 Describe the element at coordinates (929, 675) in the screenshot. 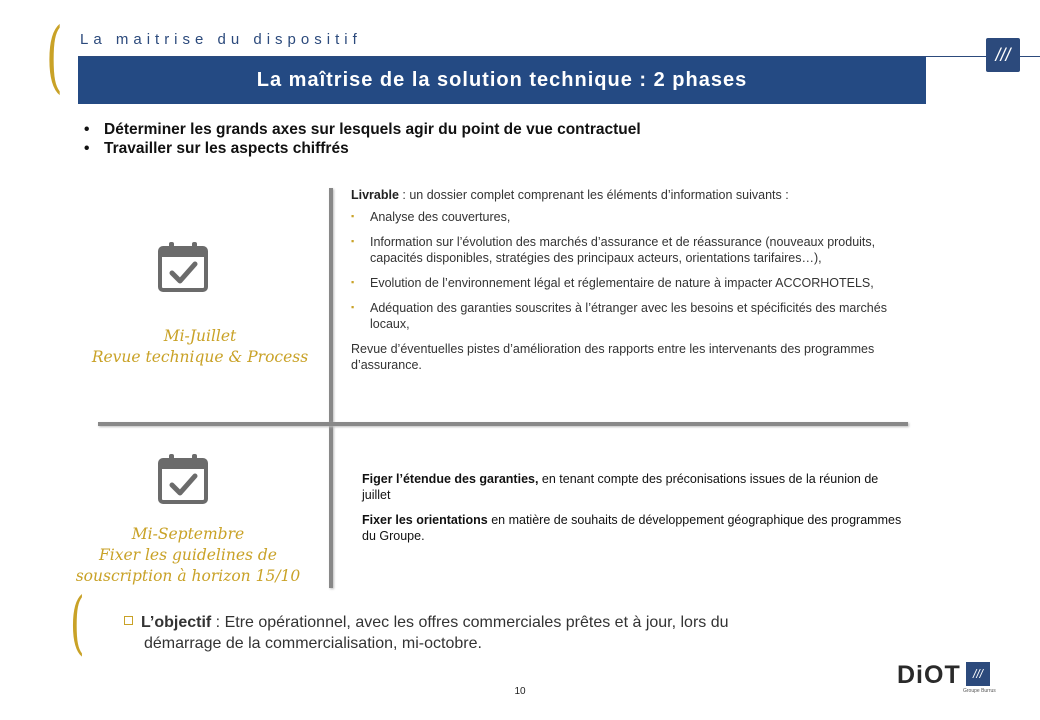

I see `brand-name: DiOT` at that location.